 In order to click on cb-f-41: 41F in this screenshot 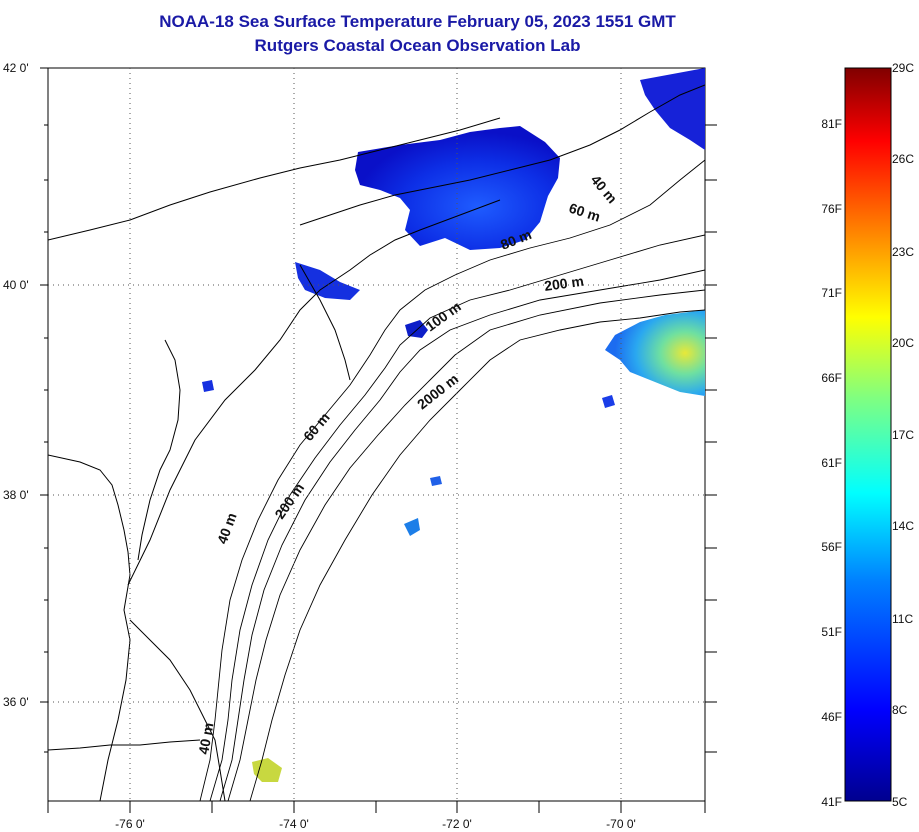, I will do `click(831, 802)`.